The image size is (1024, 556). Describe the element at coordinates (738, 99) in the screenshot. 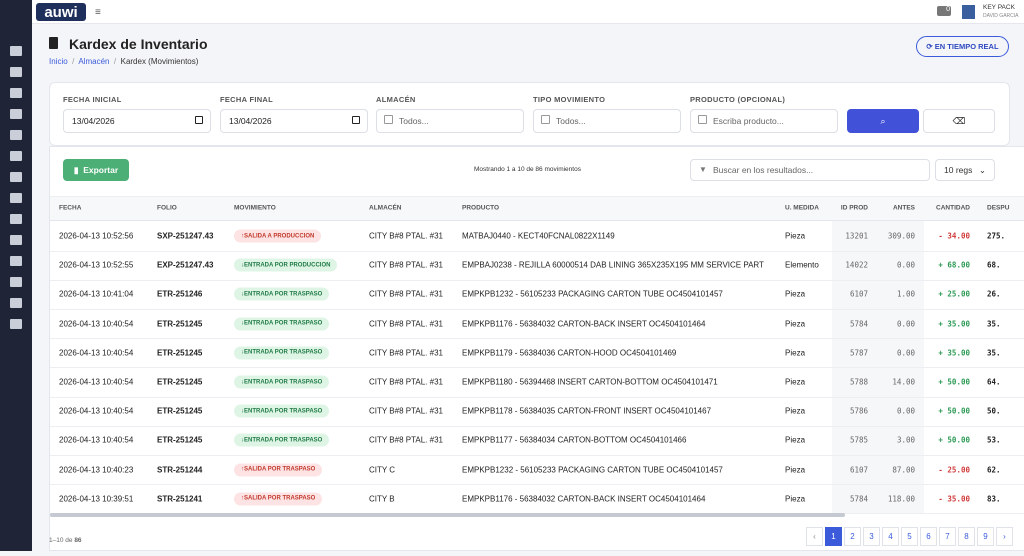

I see `filter-label: PRODUCTO (OPCIONAL)` at that location.